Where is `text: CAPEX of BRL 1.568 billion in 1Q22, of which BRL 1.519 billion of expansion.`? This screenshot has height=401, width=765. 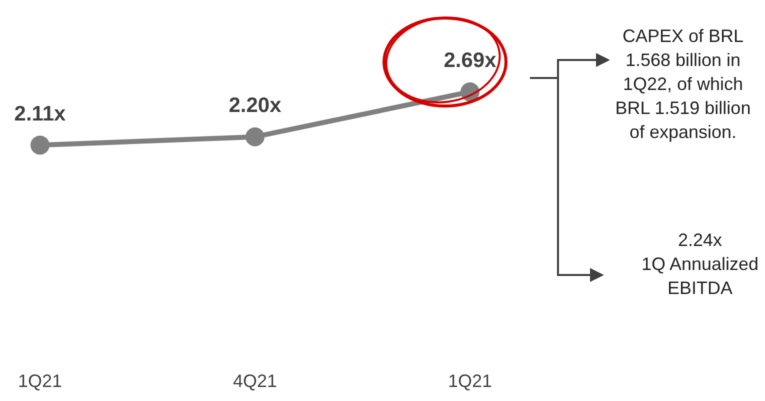
text: CAPEX of BRL 1.568 billion in 1Q22, of which BRL 1.519 billion of expansion. is located at coordinates (683, 84).